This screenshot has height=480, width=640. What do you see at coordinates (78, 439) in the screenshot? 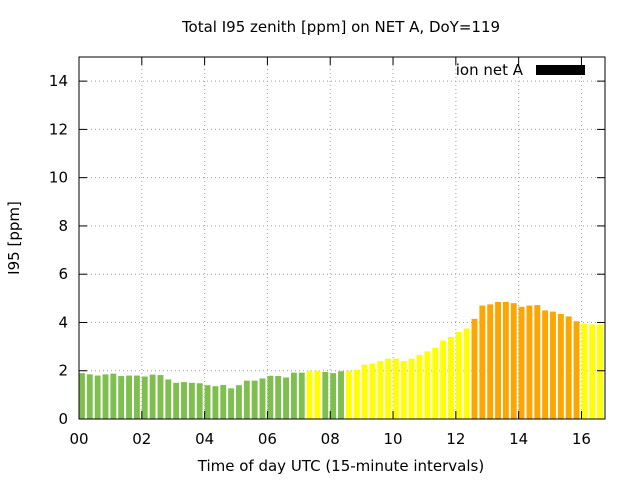
I see `x-tick-label: 00` at bounding box center [78, 439].